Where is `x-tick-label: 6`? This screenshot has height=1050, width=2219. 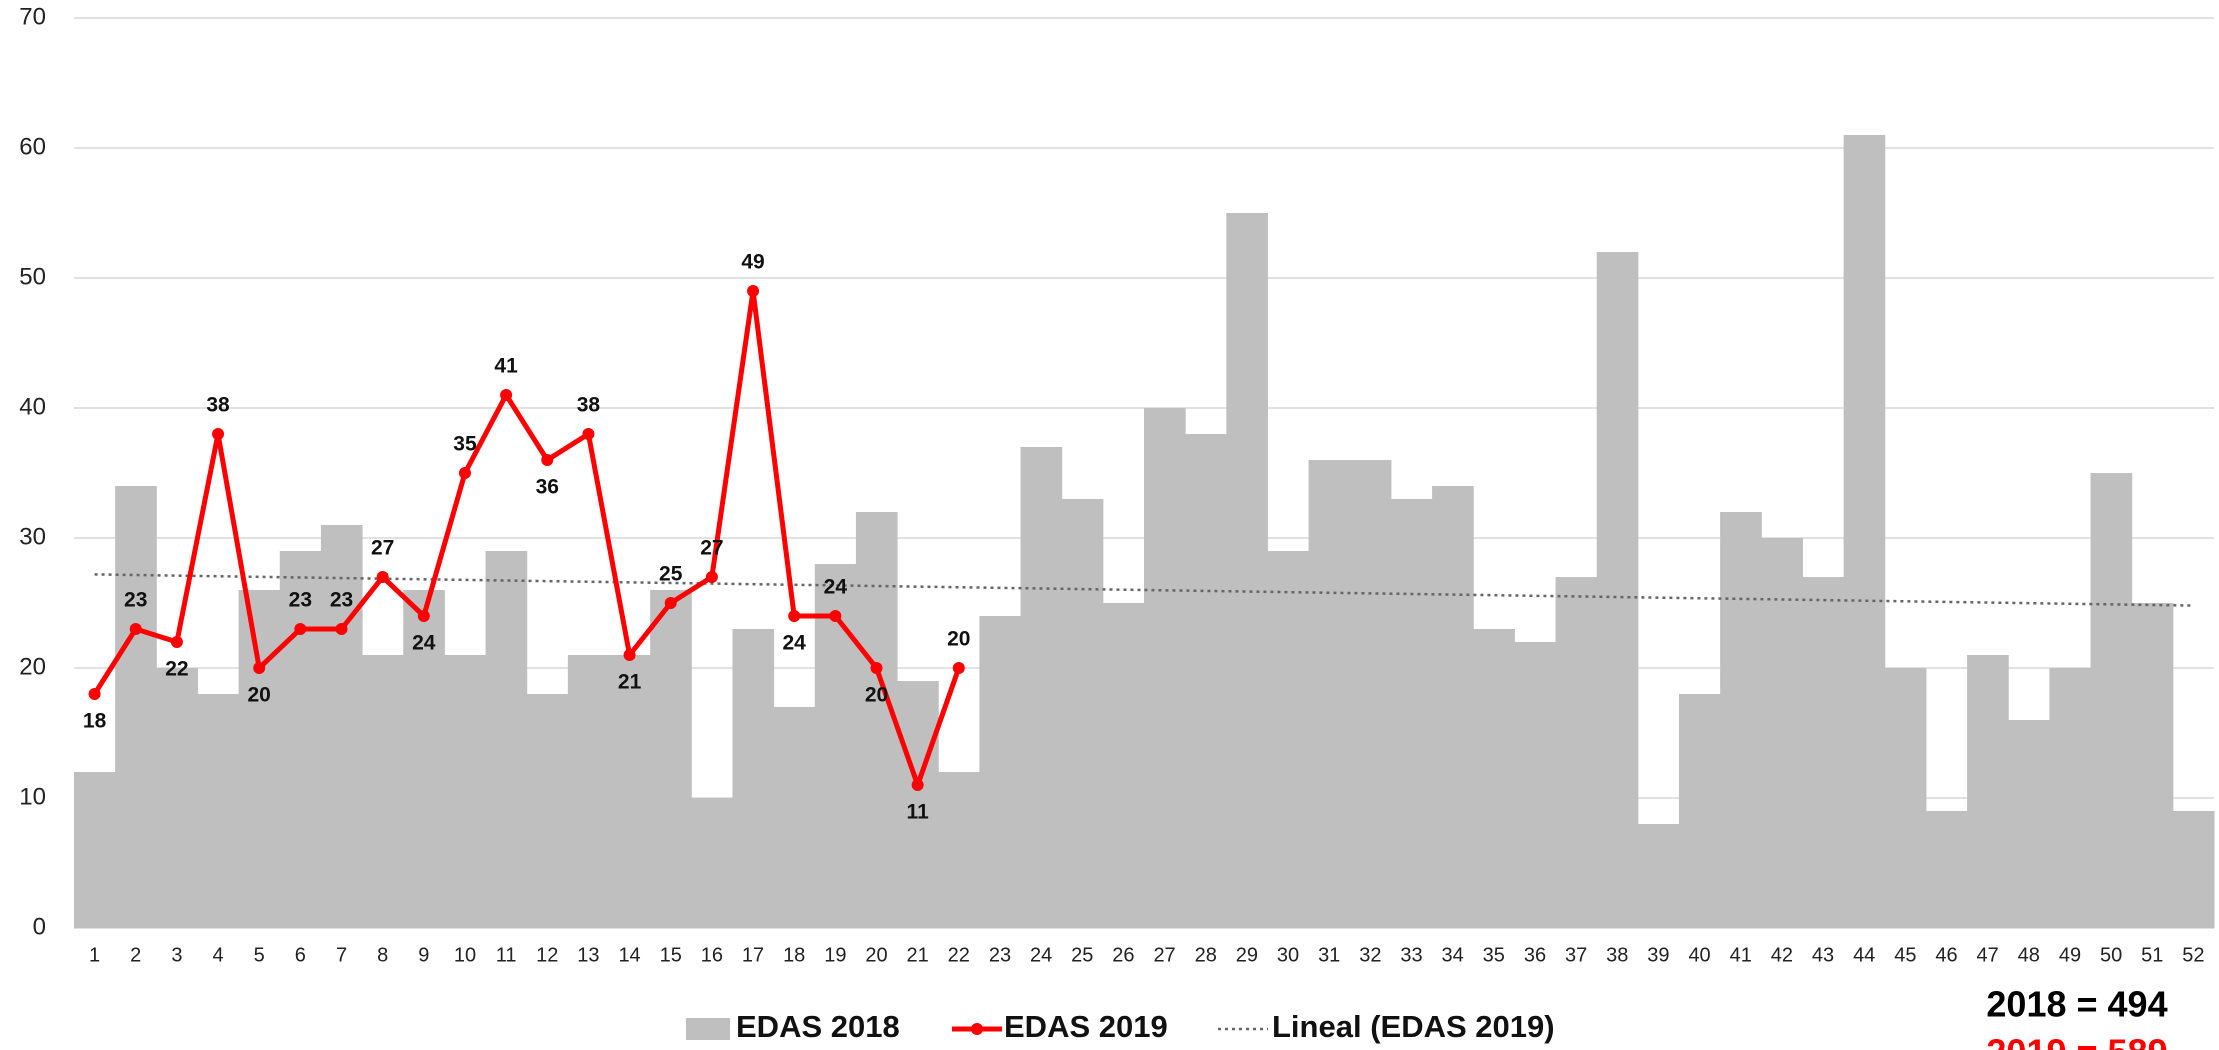 x-tick-label: 6 is located at coordinates (300, 955).